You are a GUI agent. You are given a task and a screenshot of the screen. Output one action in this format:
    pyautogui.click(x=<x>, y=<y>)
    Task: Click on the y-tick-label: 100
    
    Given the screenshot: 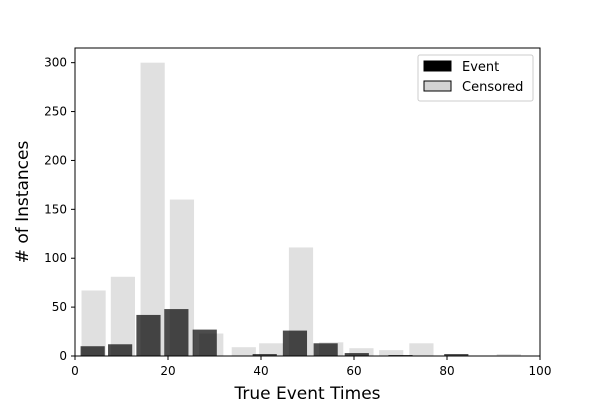 What is the action you would take?
    pyautogui.click(x=55, y=258)
    